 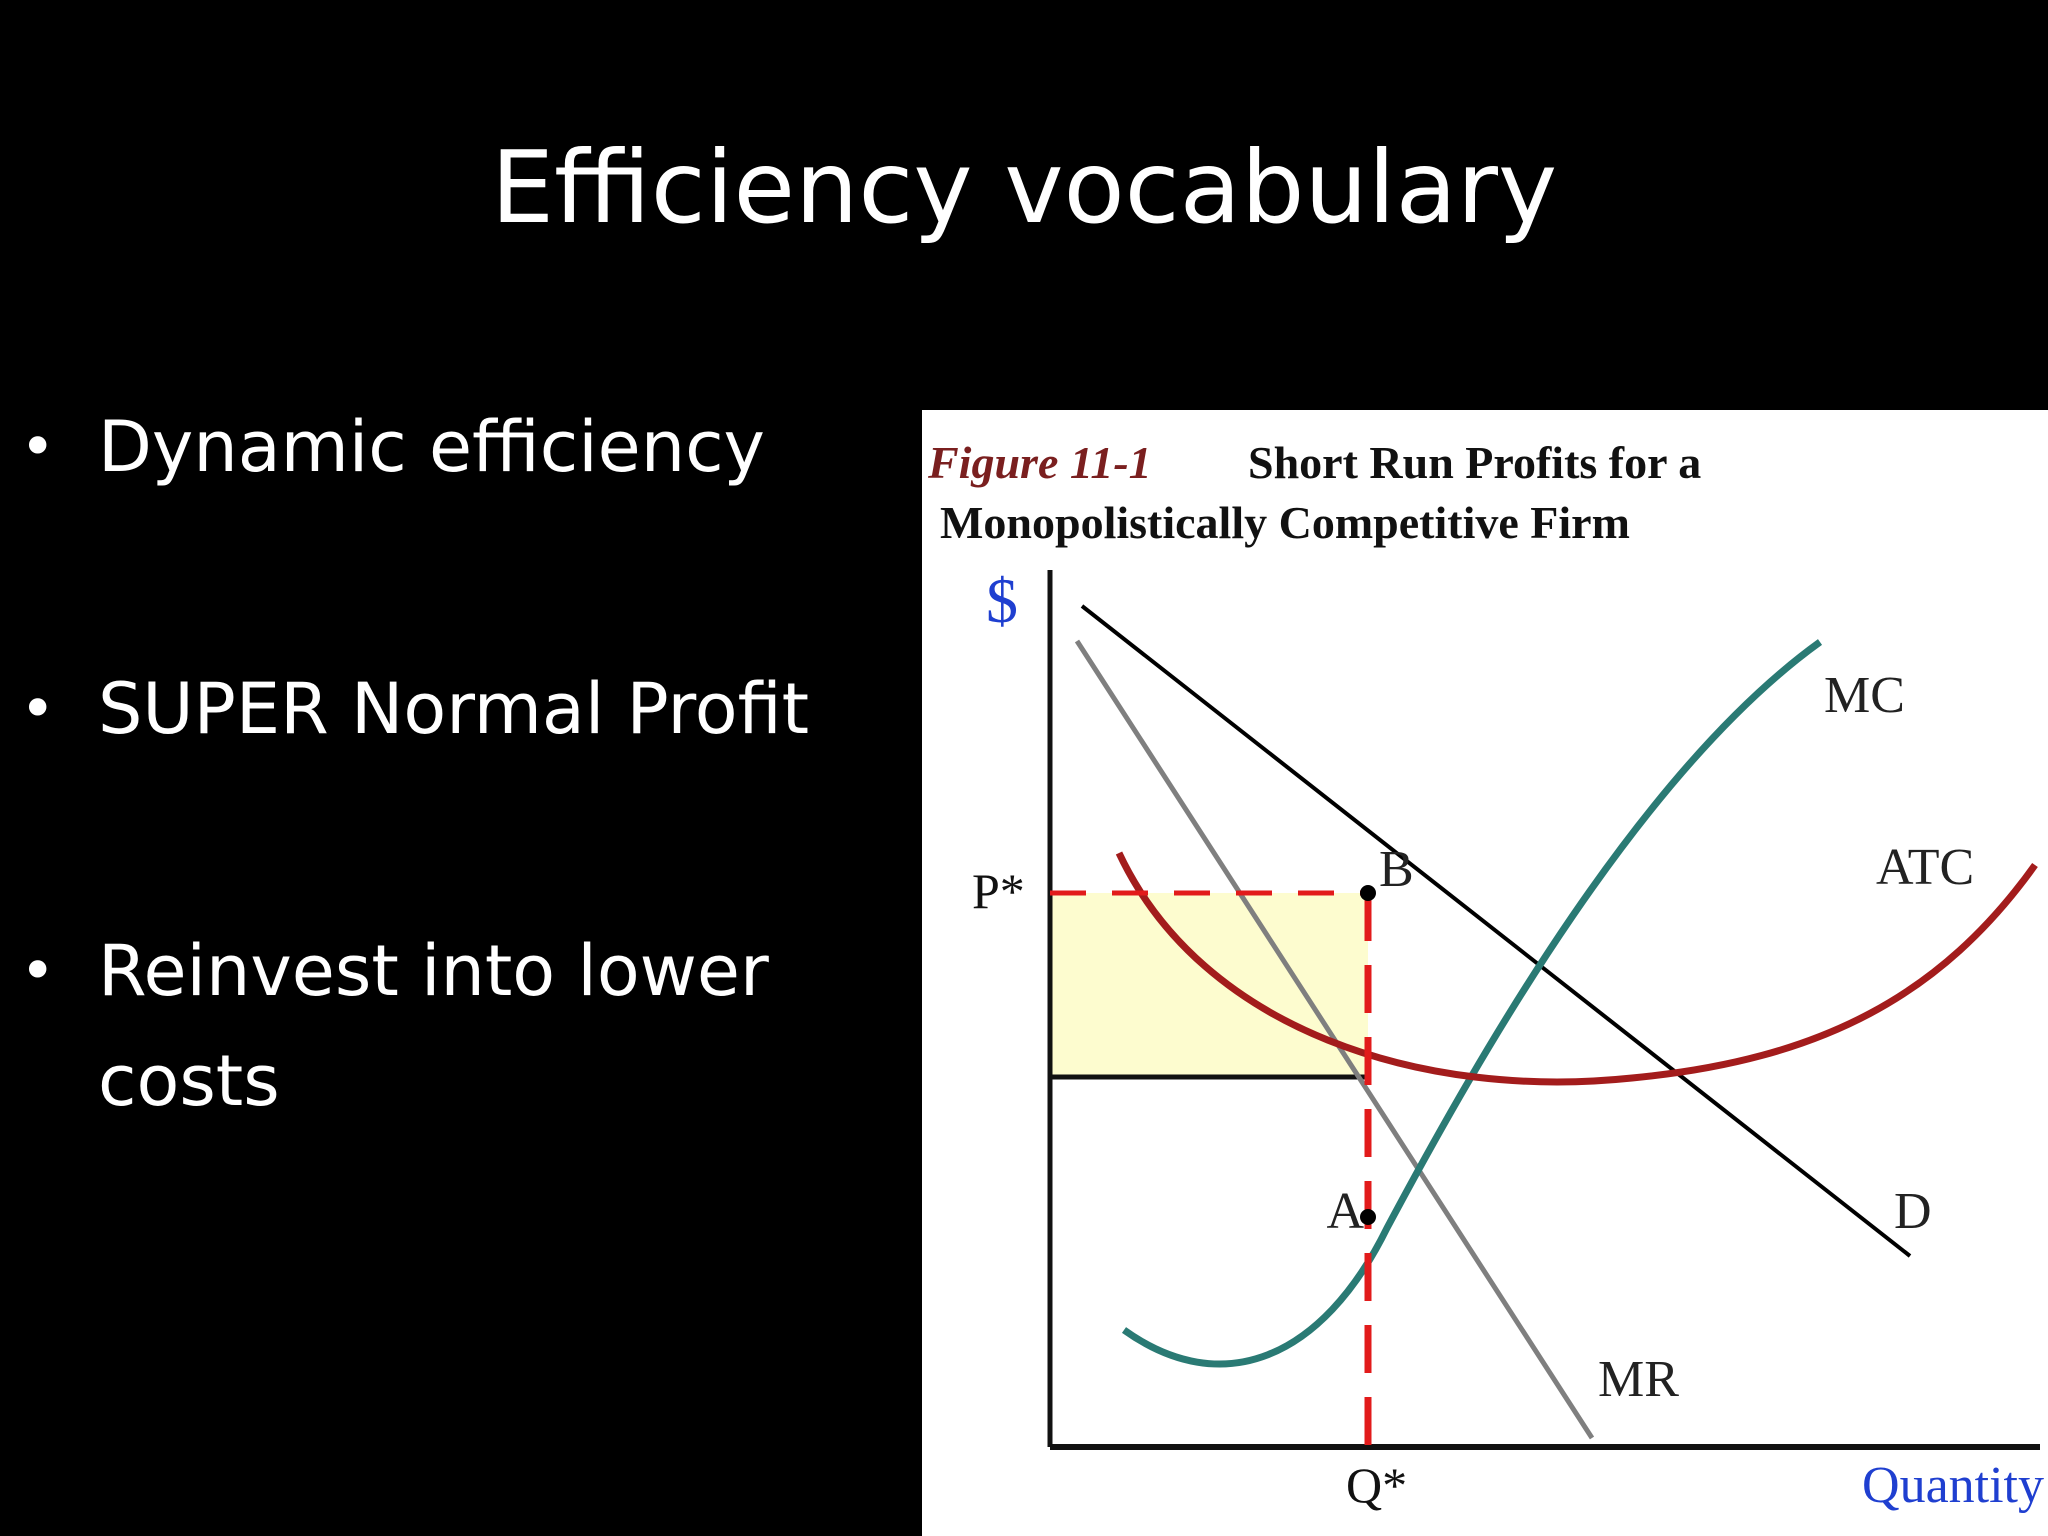 I want to click on price-label: P*, so click(x=998, y=891).